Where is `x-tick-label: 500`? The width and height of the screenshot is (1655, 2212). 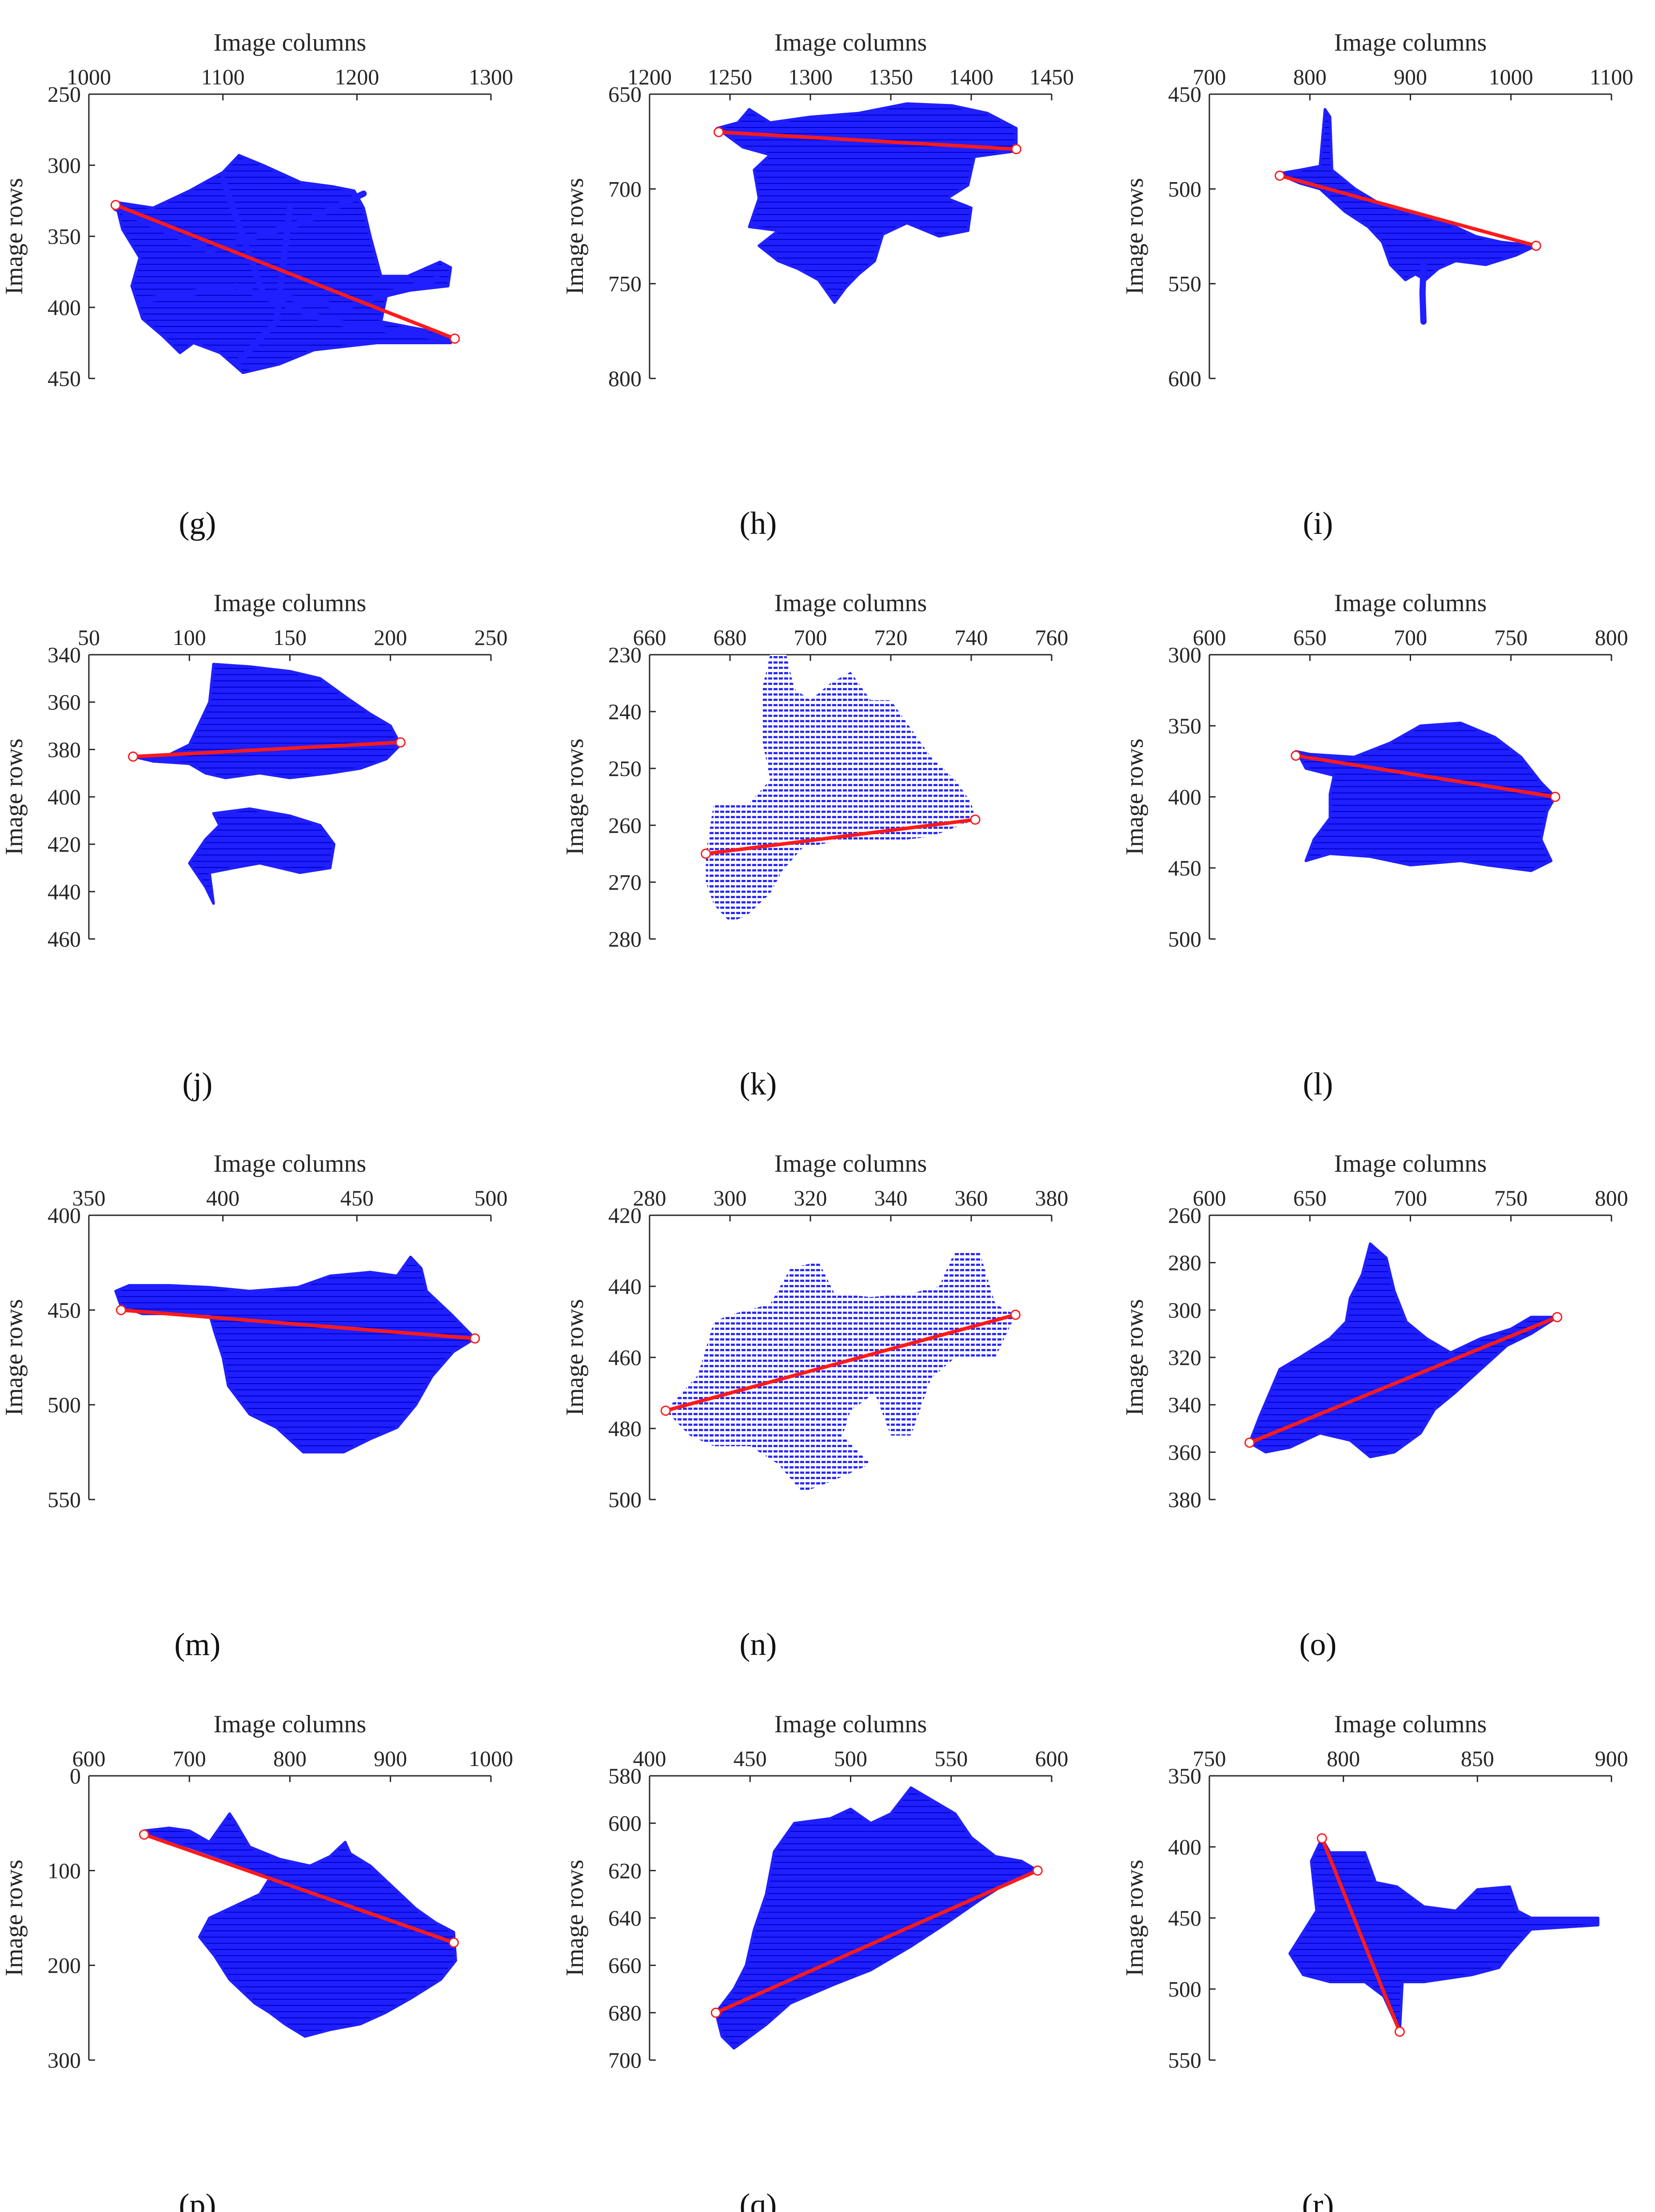
x-tick-label: 500 is located at coordinates (850, 1759).